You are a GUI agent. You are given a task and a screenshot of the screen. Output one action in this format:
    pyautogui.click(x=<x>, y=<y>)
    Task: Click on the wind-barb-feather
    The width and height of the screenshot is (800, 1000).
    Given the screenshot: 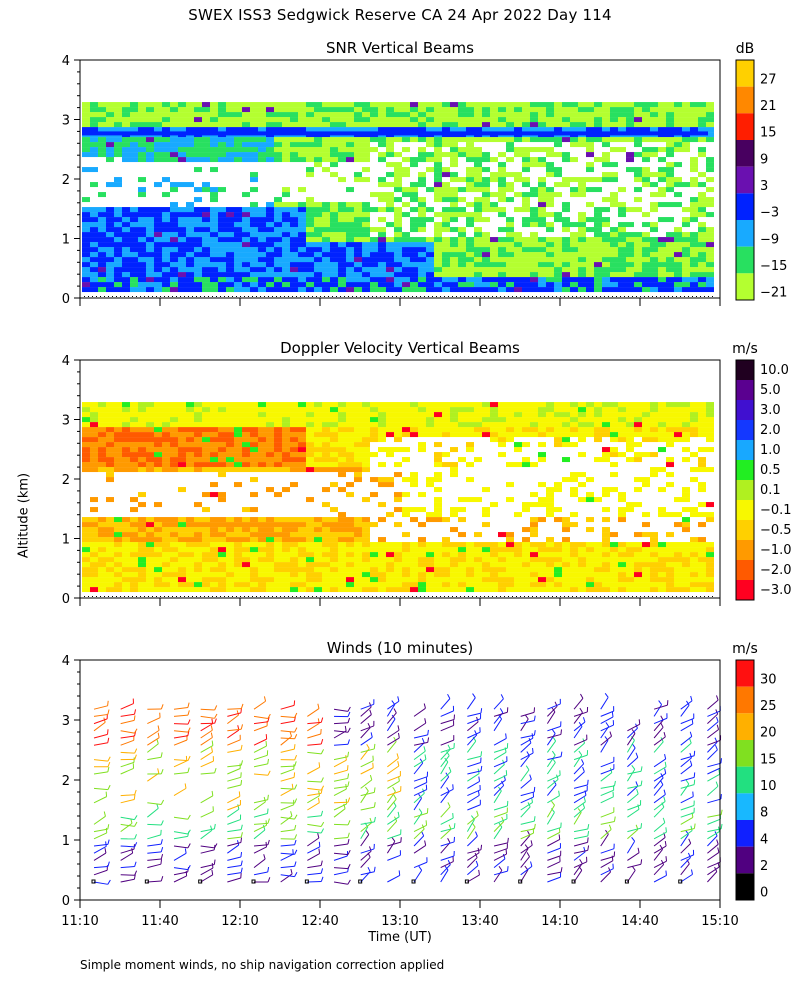 What is the action you would take?
    pyautogui.click(x=134, y=718)
    